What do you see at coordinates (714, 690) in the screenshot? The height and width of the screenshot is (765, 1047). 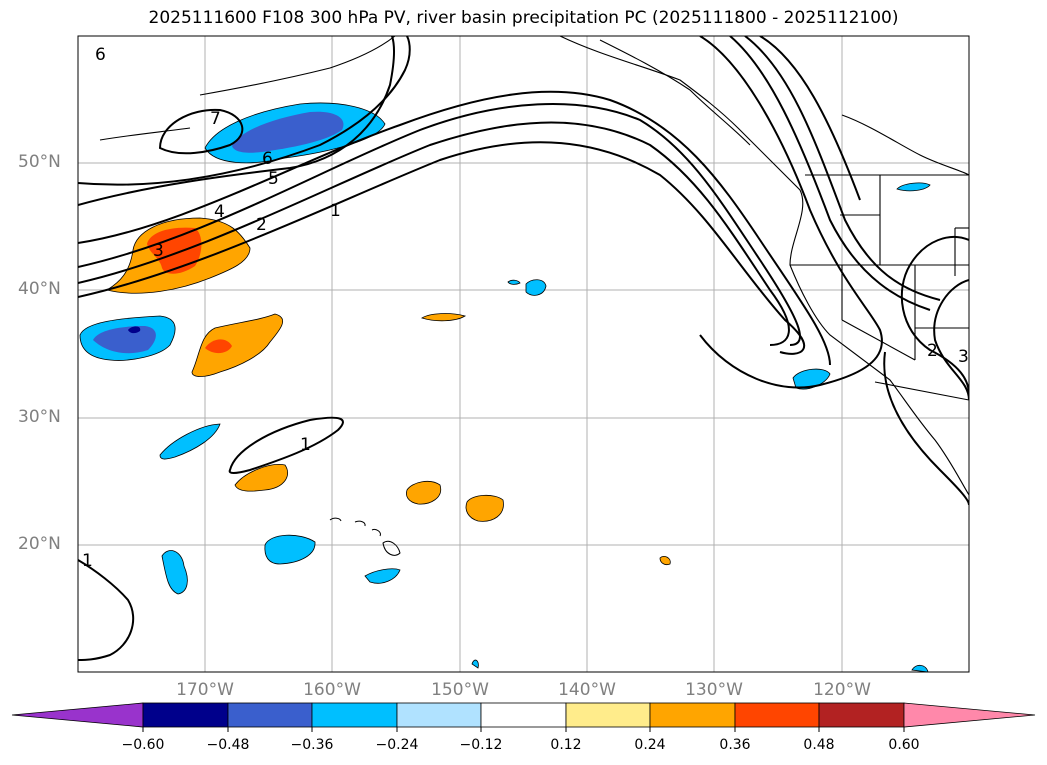 I see `lon-label: 130°W` at bounding box center [714, 690].